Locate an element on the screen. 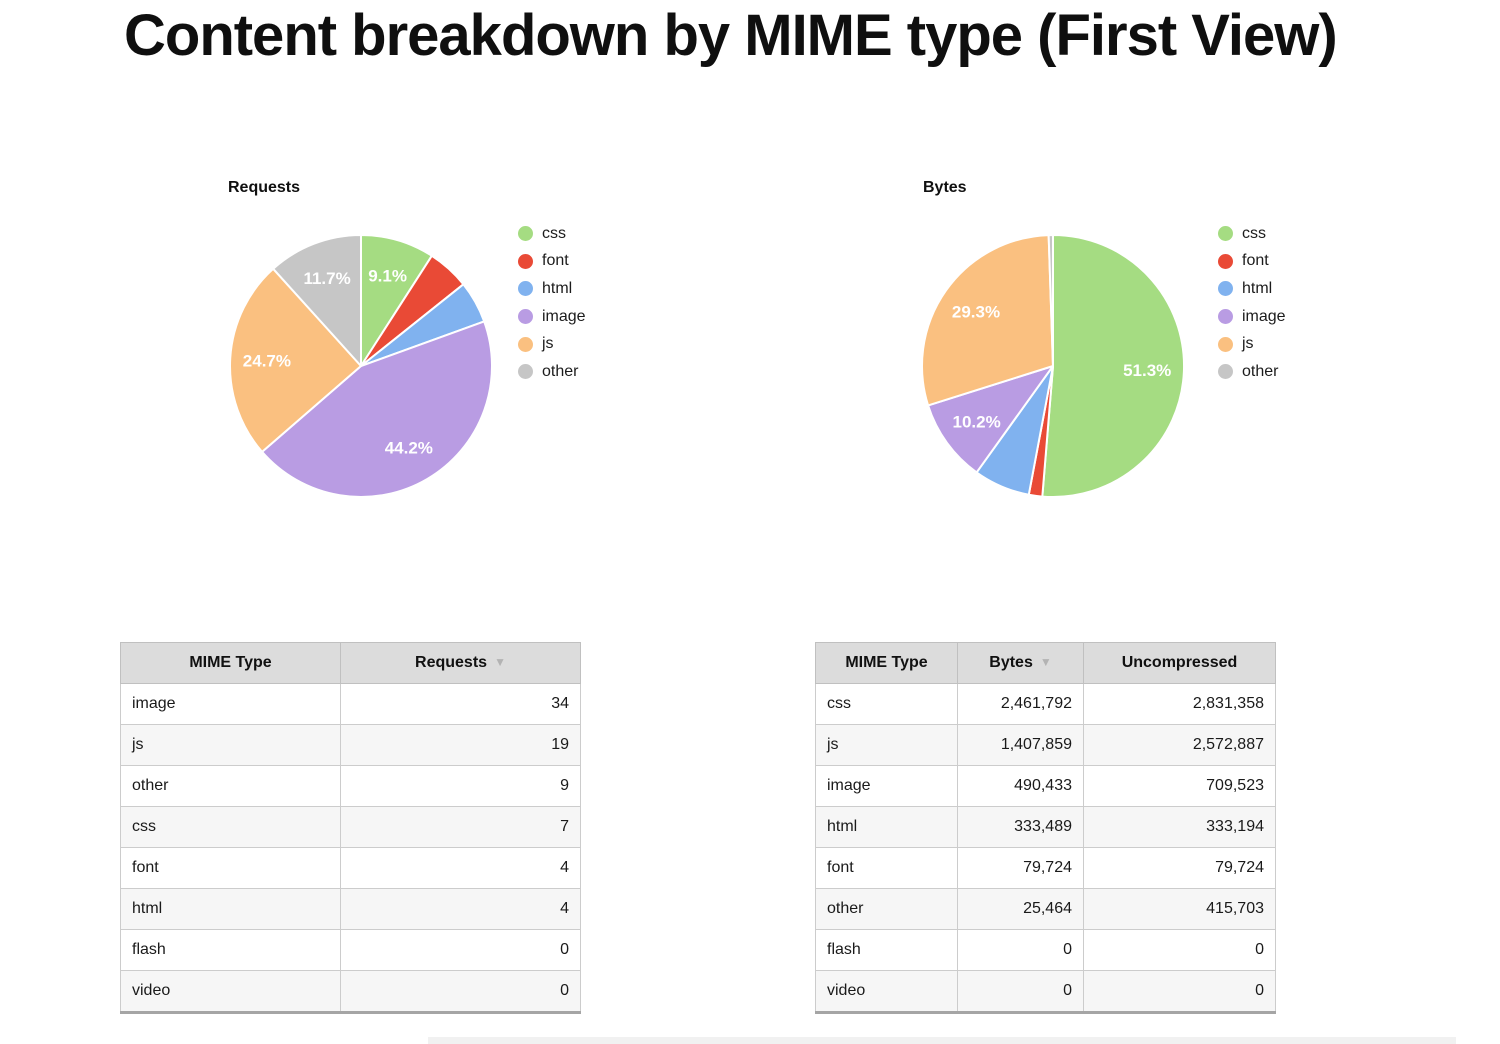 The image size is (1500, 1044). bytes-cell: 1,407,859 is located at coordinates (1020, 745).